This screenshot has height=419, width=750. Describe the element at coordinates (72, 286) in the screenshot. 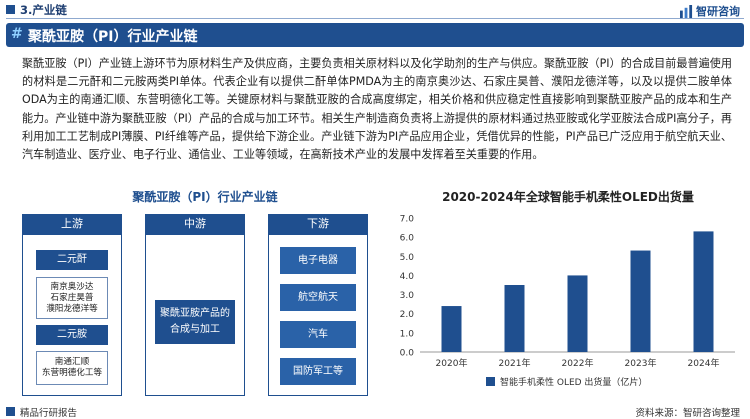

I see `company-name: 南京奥沙达` at that location.